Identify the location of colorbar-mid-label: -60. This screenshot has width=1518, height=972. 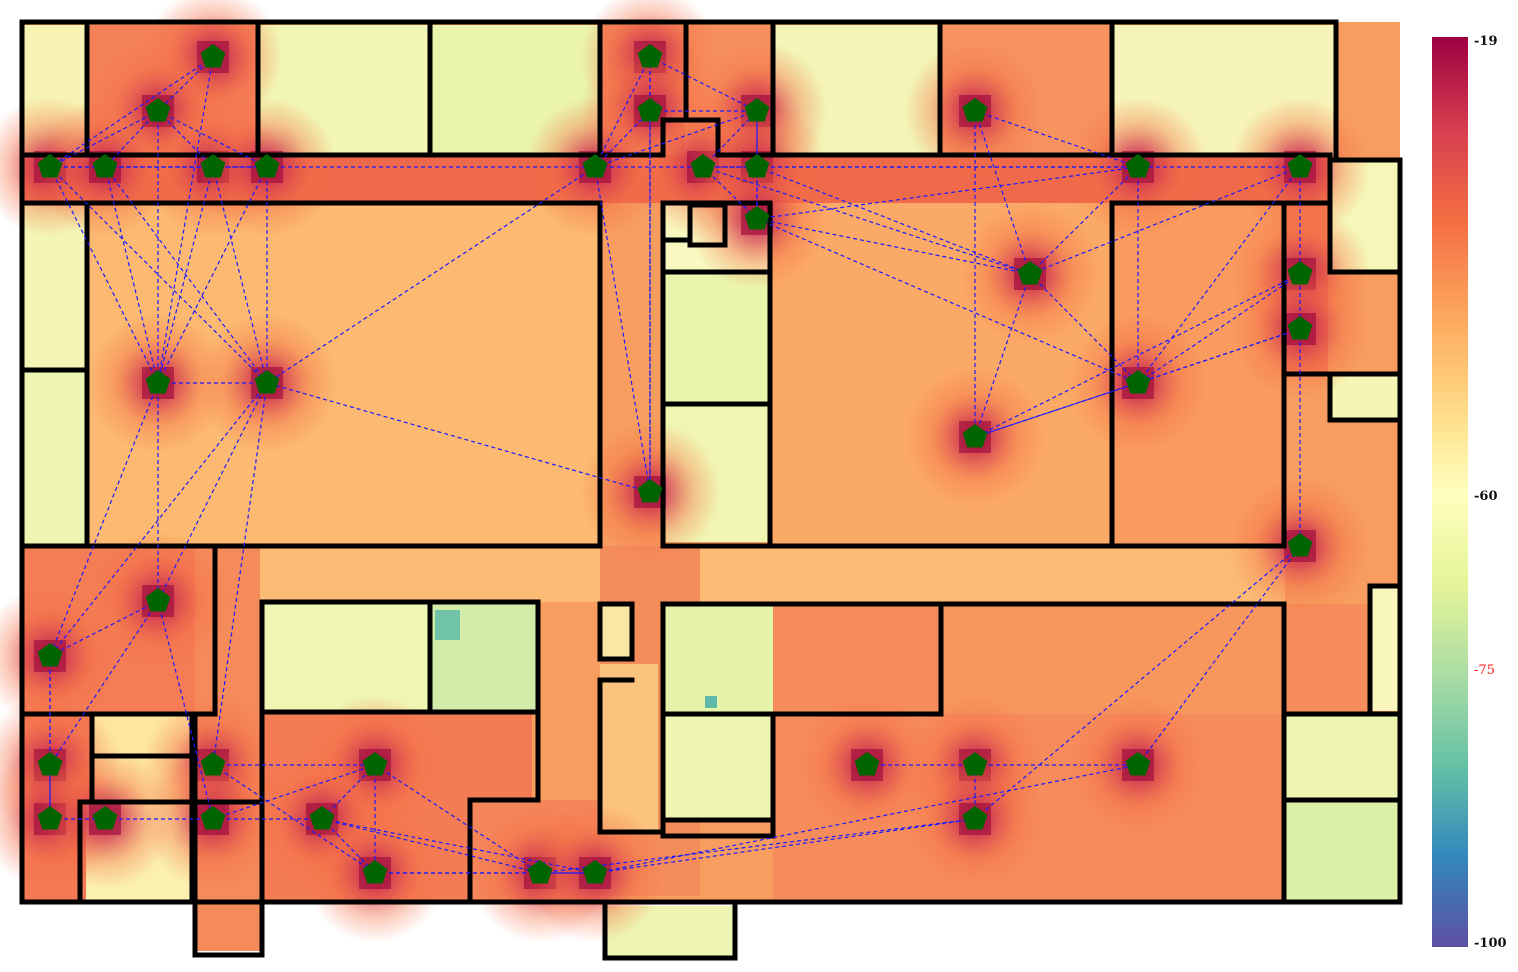
(1486, 496).